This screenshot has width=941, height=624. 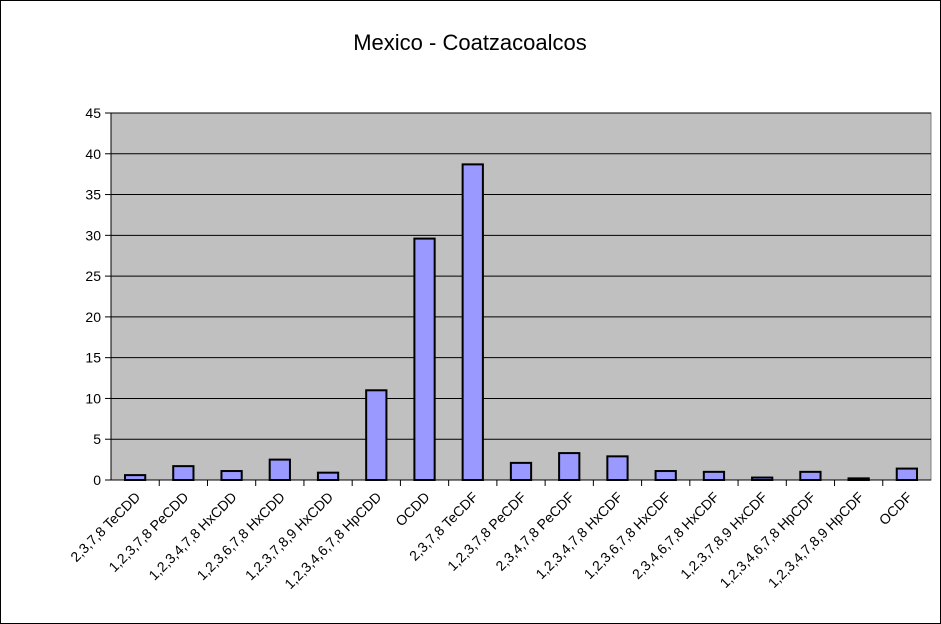 I want to click on x-tick-label: OCDD, so click(x=412, y=509).